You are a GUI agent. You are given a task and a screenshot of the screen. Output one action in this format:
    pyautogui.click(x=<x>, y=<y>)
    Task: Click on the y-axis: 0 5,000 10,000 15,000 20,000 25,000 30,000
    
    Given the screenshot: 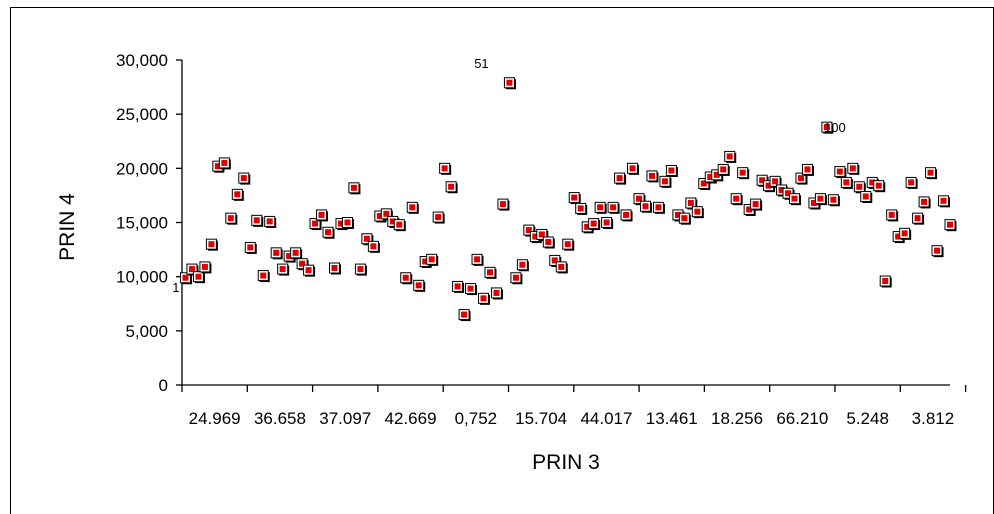 What is the action you would take?
    pyautogui.click(x=149, y=223)
    